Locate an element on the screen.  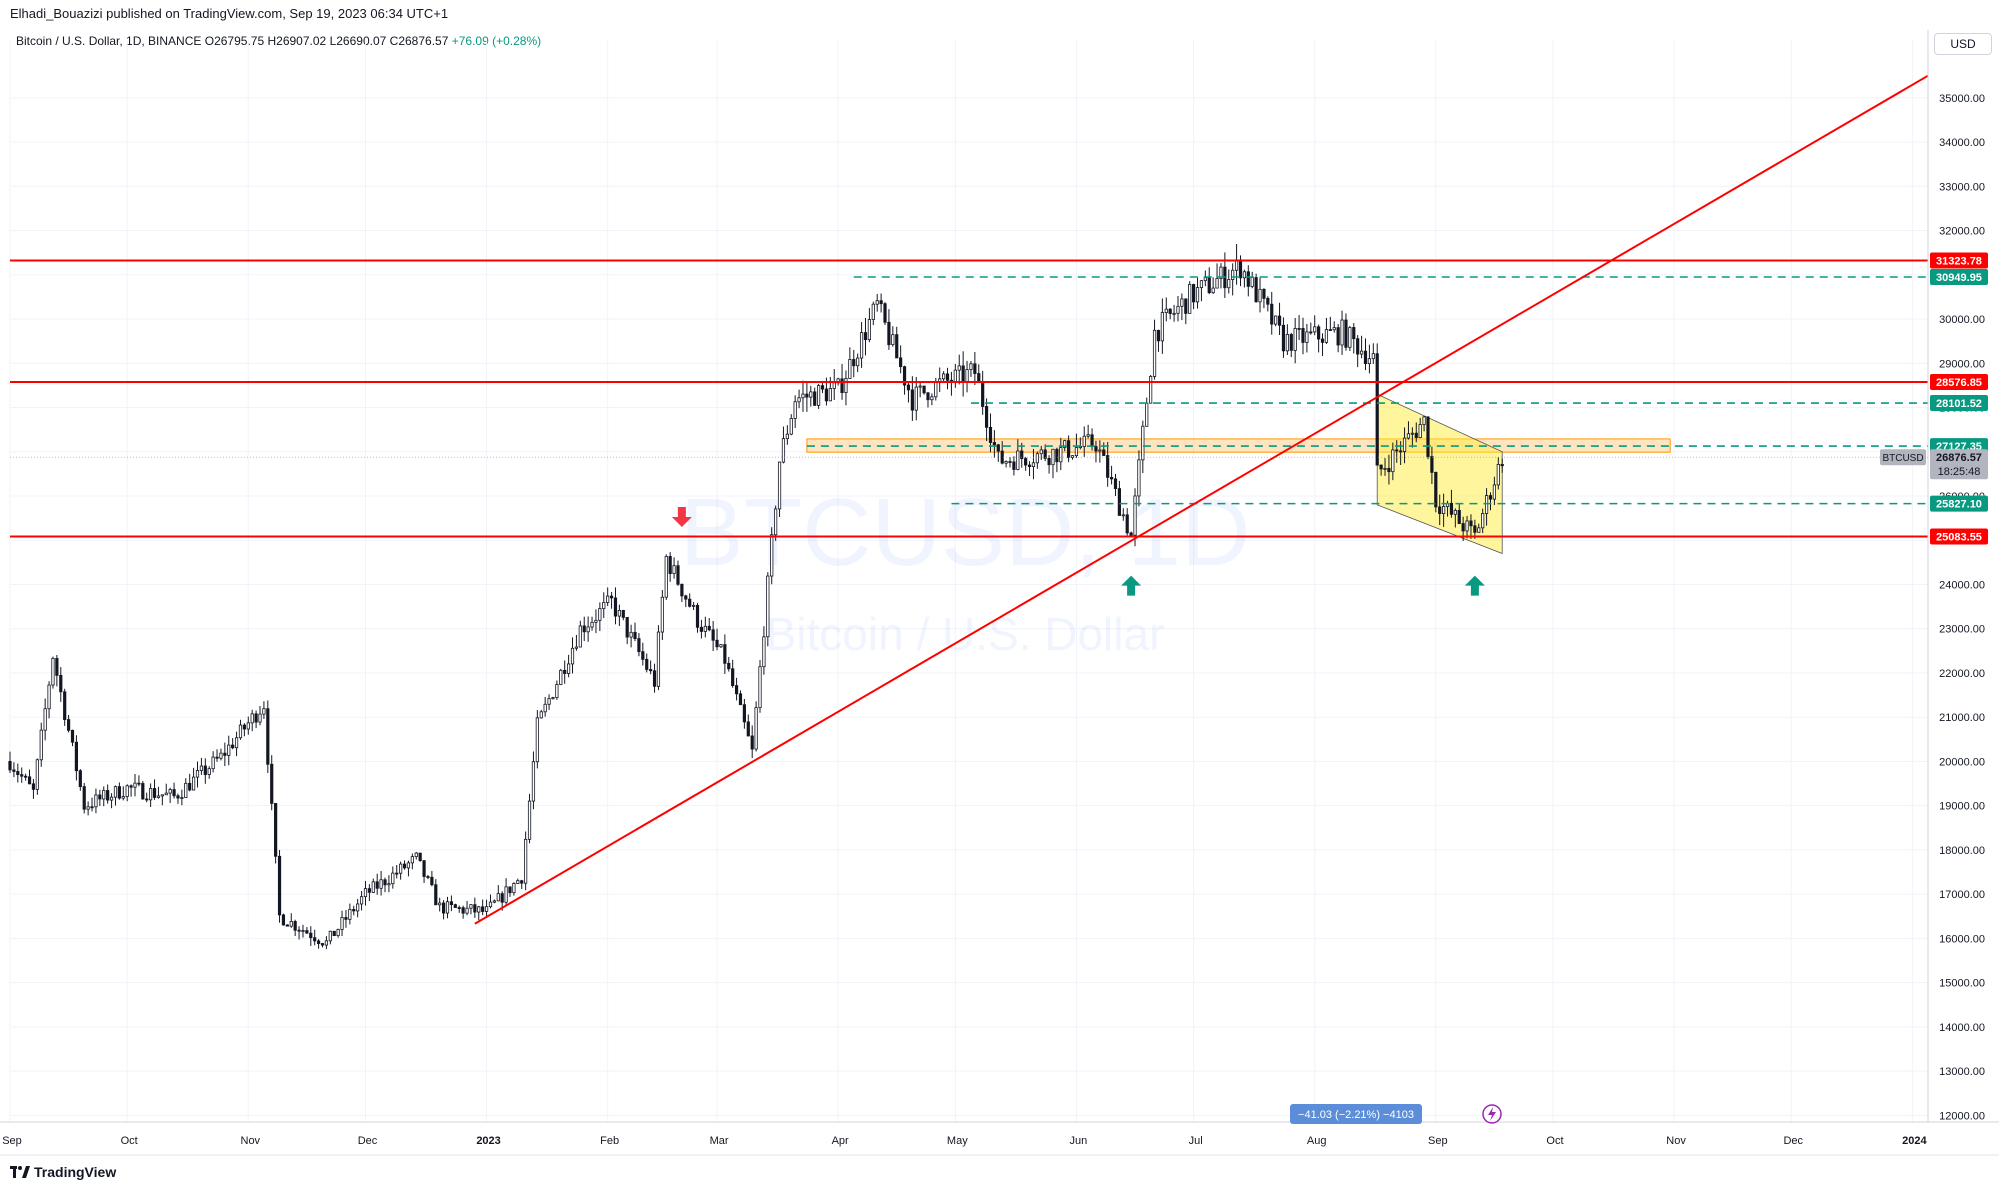
level-label: 28576.85 is located at coordinates (1959, 383).